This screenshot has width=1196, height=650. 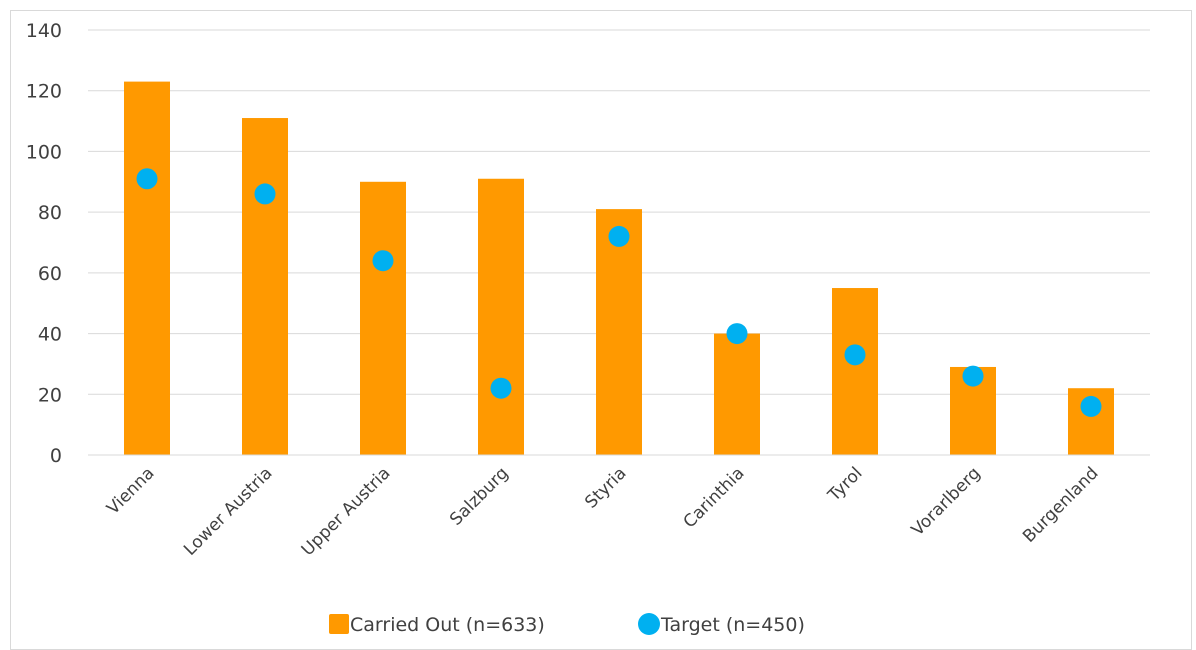 What do you see at coordinates (50, 395) in the screenshot?
I see `y-tick-label: 20` at bounding box center [50, 395].